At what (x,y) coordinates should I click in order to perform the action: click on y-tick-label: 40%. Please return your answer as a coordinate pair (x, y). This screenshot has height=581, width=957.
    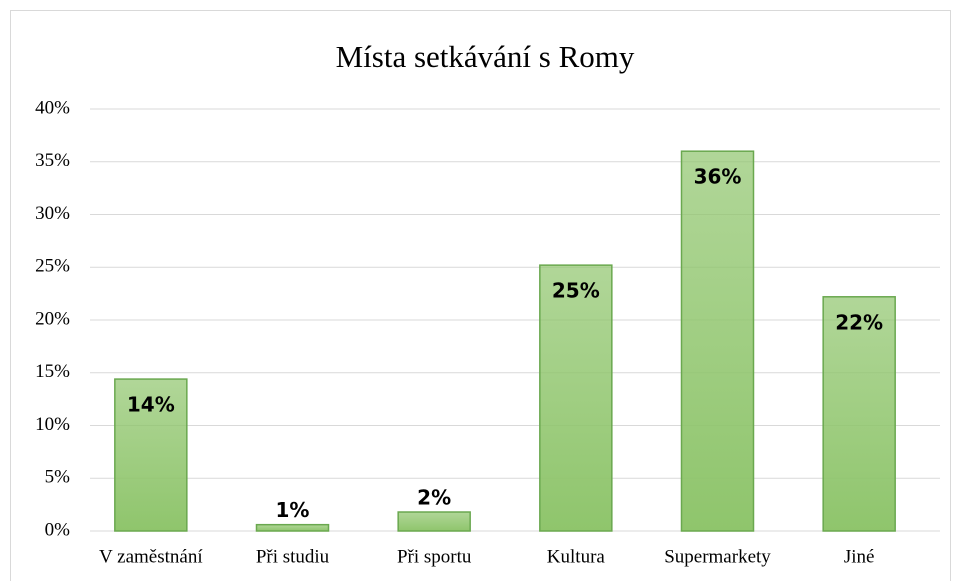
    Looking at the image, I should click on (52, 107).